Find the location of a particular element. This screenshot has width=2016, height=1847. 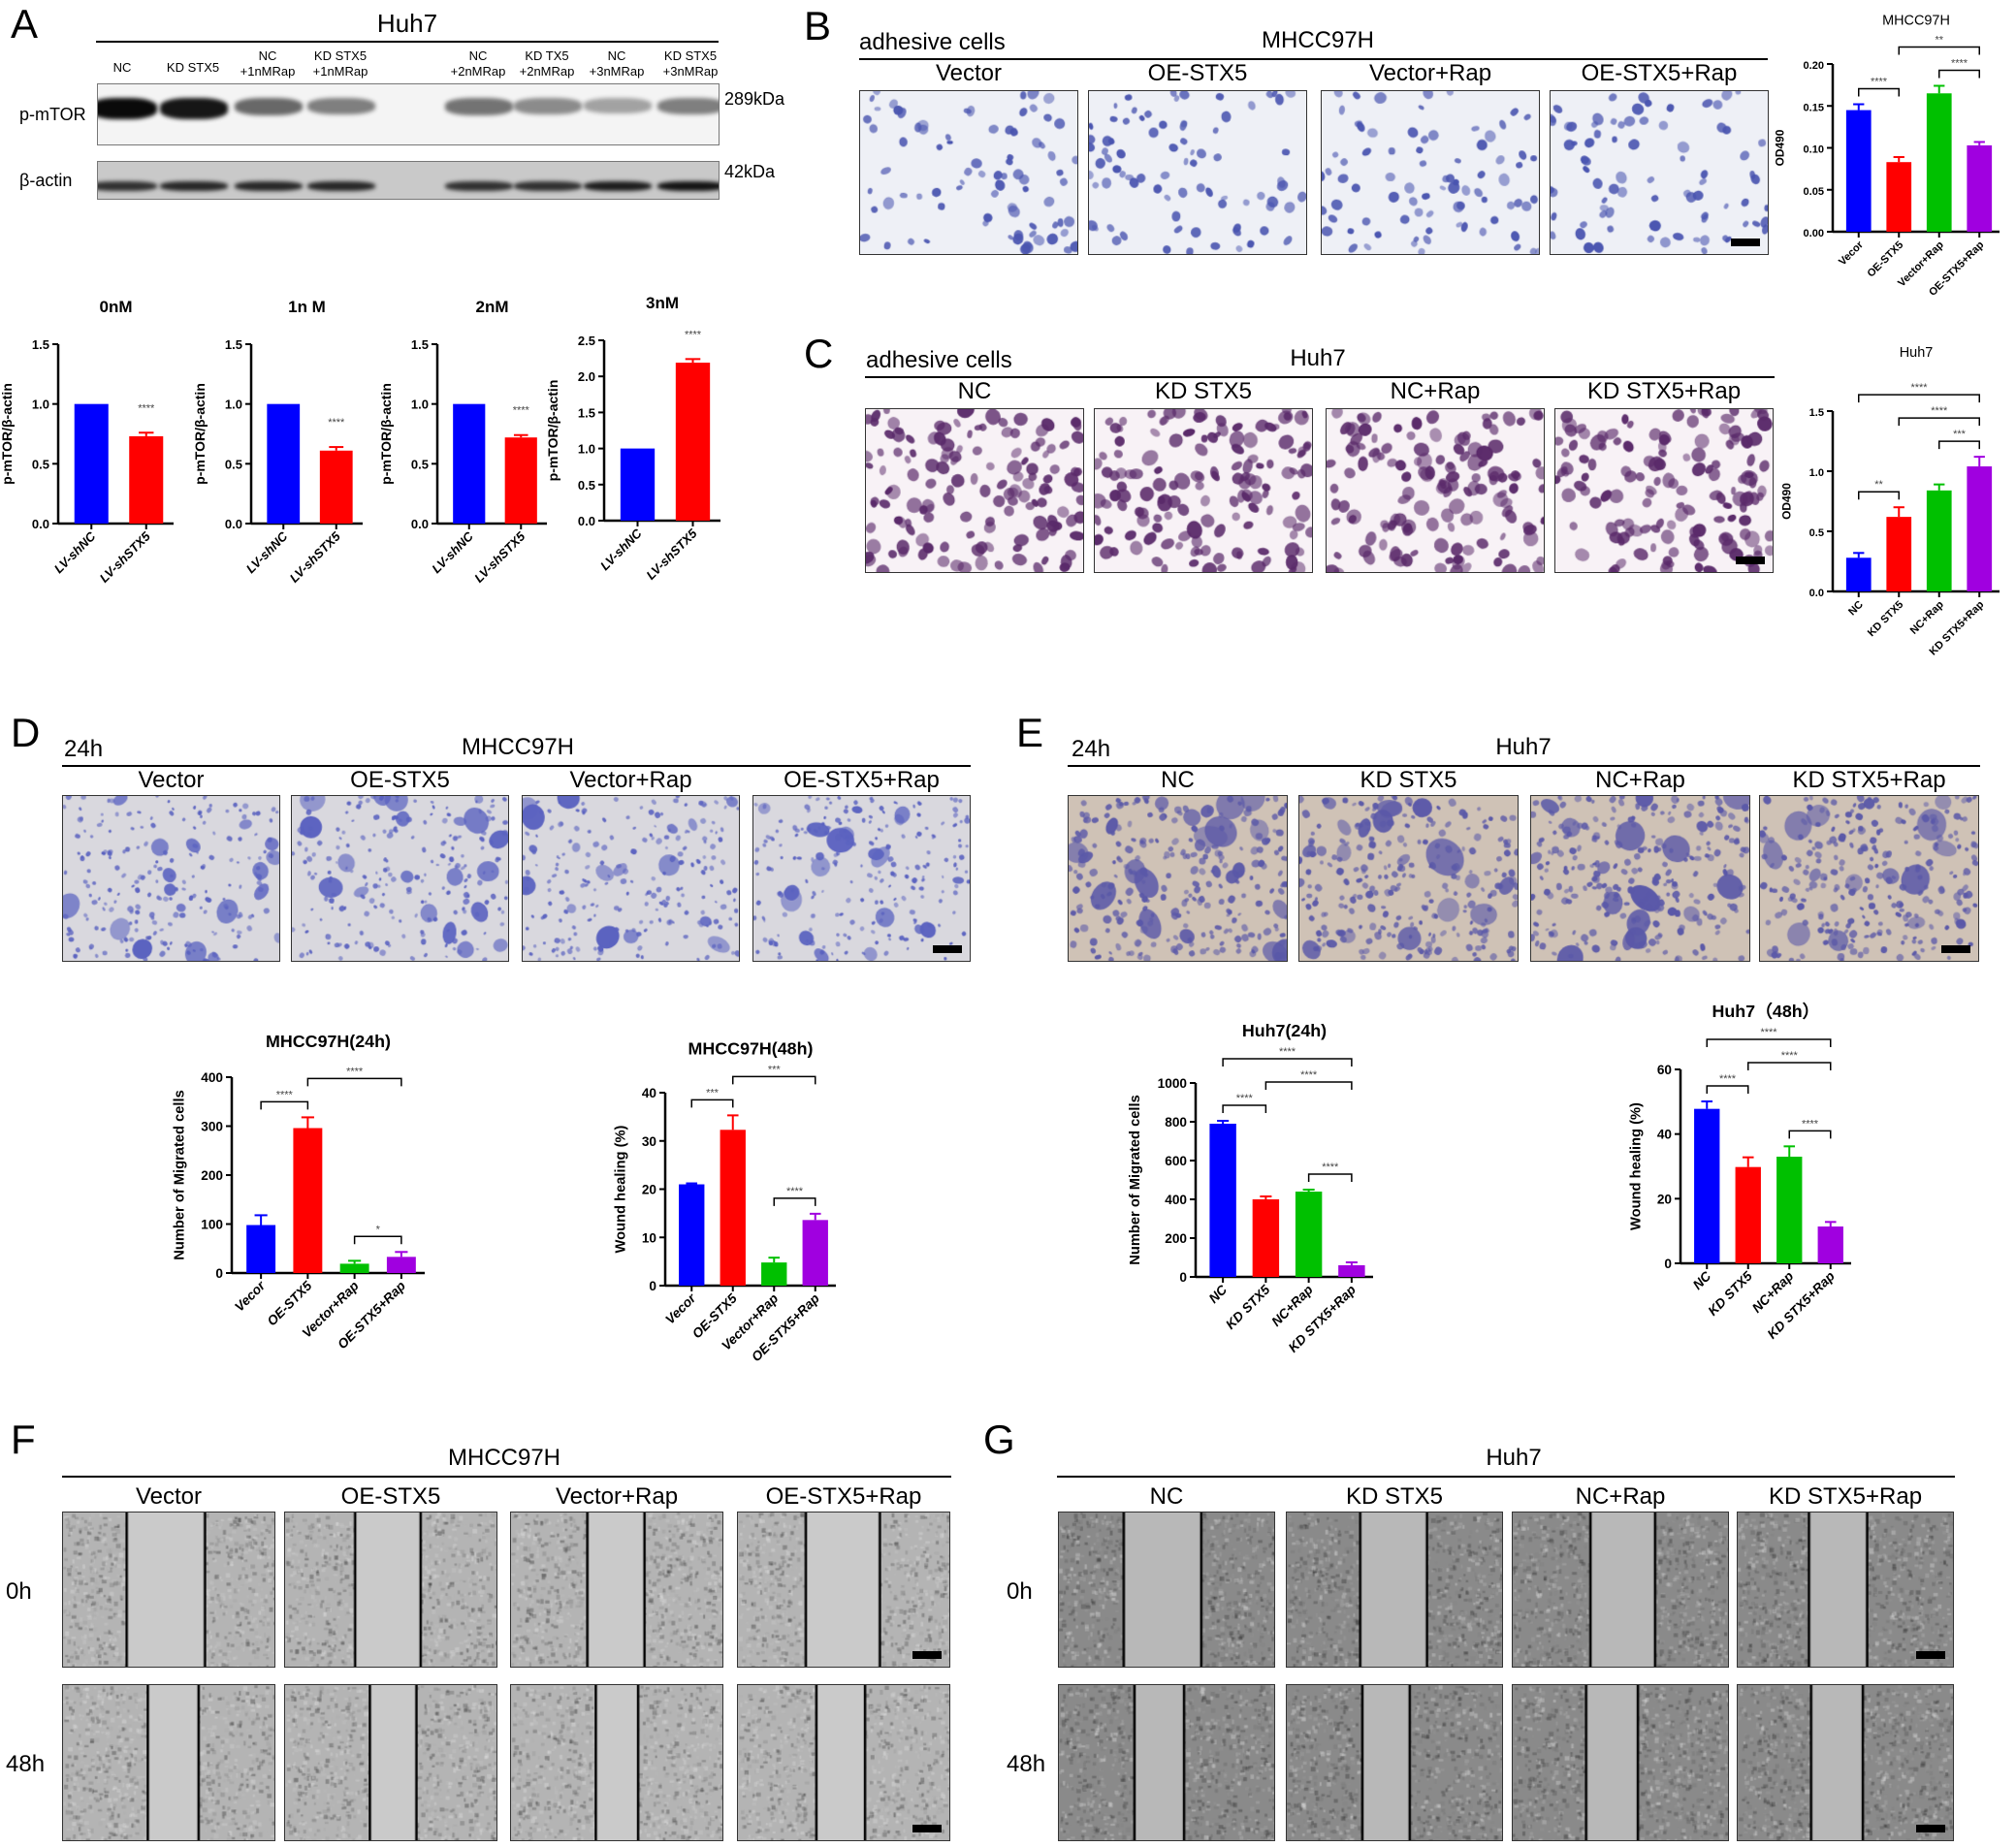

chart-title: Huh7（48h） is located at coordinates (1765, 1011).